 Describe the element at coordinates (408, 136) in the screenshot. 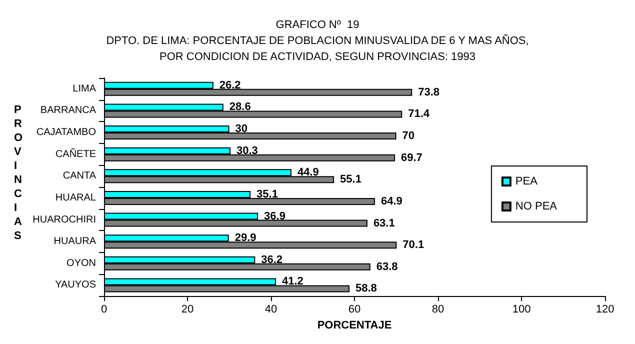

I see `data-label: 70` at that location.